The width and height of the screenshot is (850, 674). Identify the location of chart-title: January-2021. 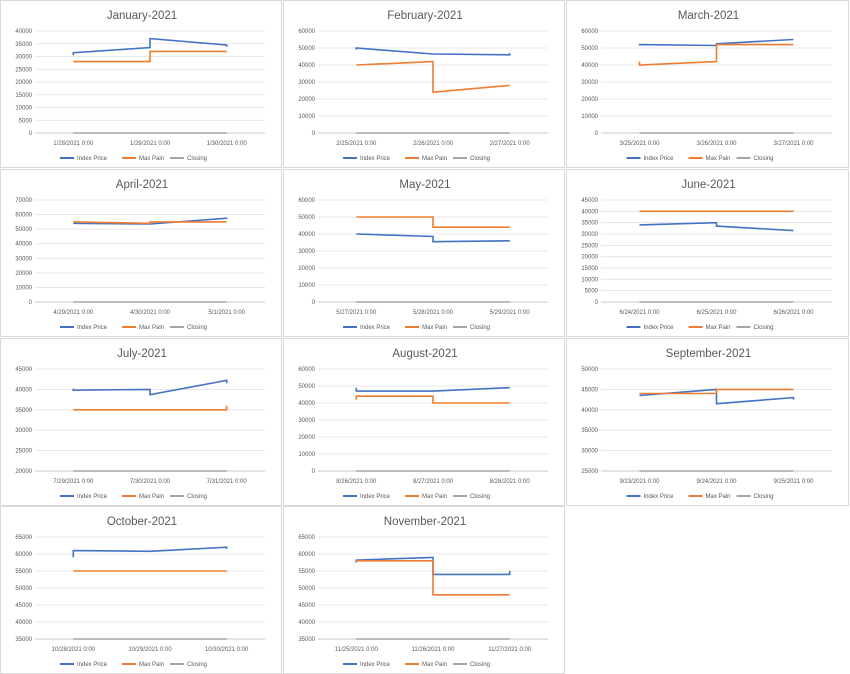
(142, 16).